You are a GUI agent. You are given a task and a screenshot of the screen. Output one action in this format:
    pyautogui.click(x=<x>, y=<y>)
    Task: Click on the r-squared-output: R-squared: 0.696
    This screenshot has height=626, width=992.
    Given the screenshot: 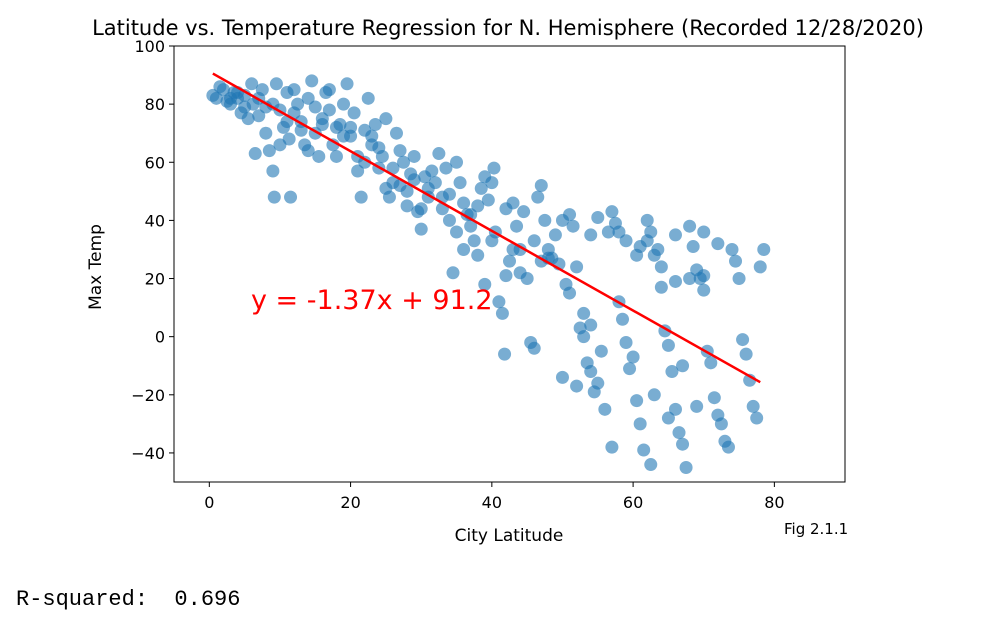 What is the action you would take?
    pyautogui.click(x=128, y=599)
    